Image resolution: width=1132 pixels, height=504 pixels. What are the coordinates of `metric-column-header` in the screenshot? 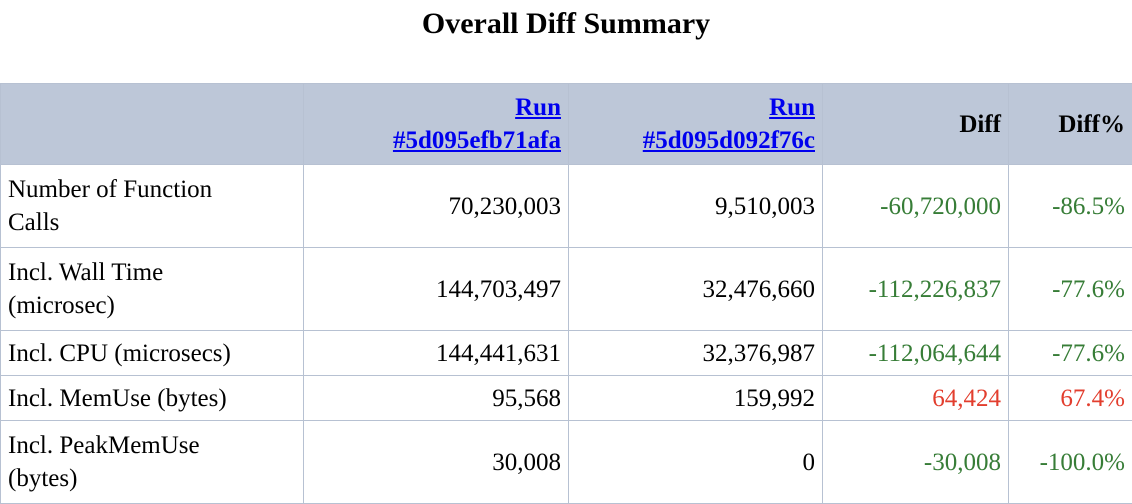 It's located at (152, 124).